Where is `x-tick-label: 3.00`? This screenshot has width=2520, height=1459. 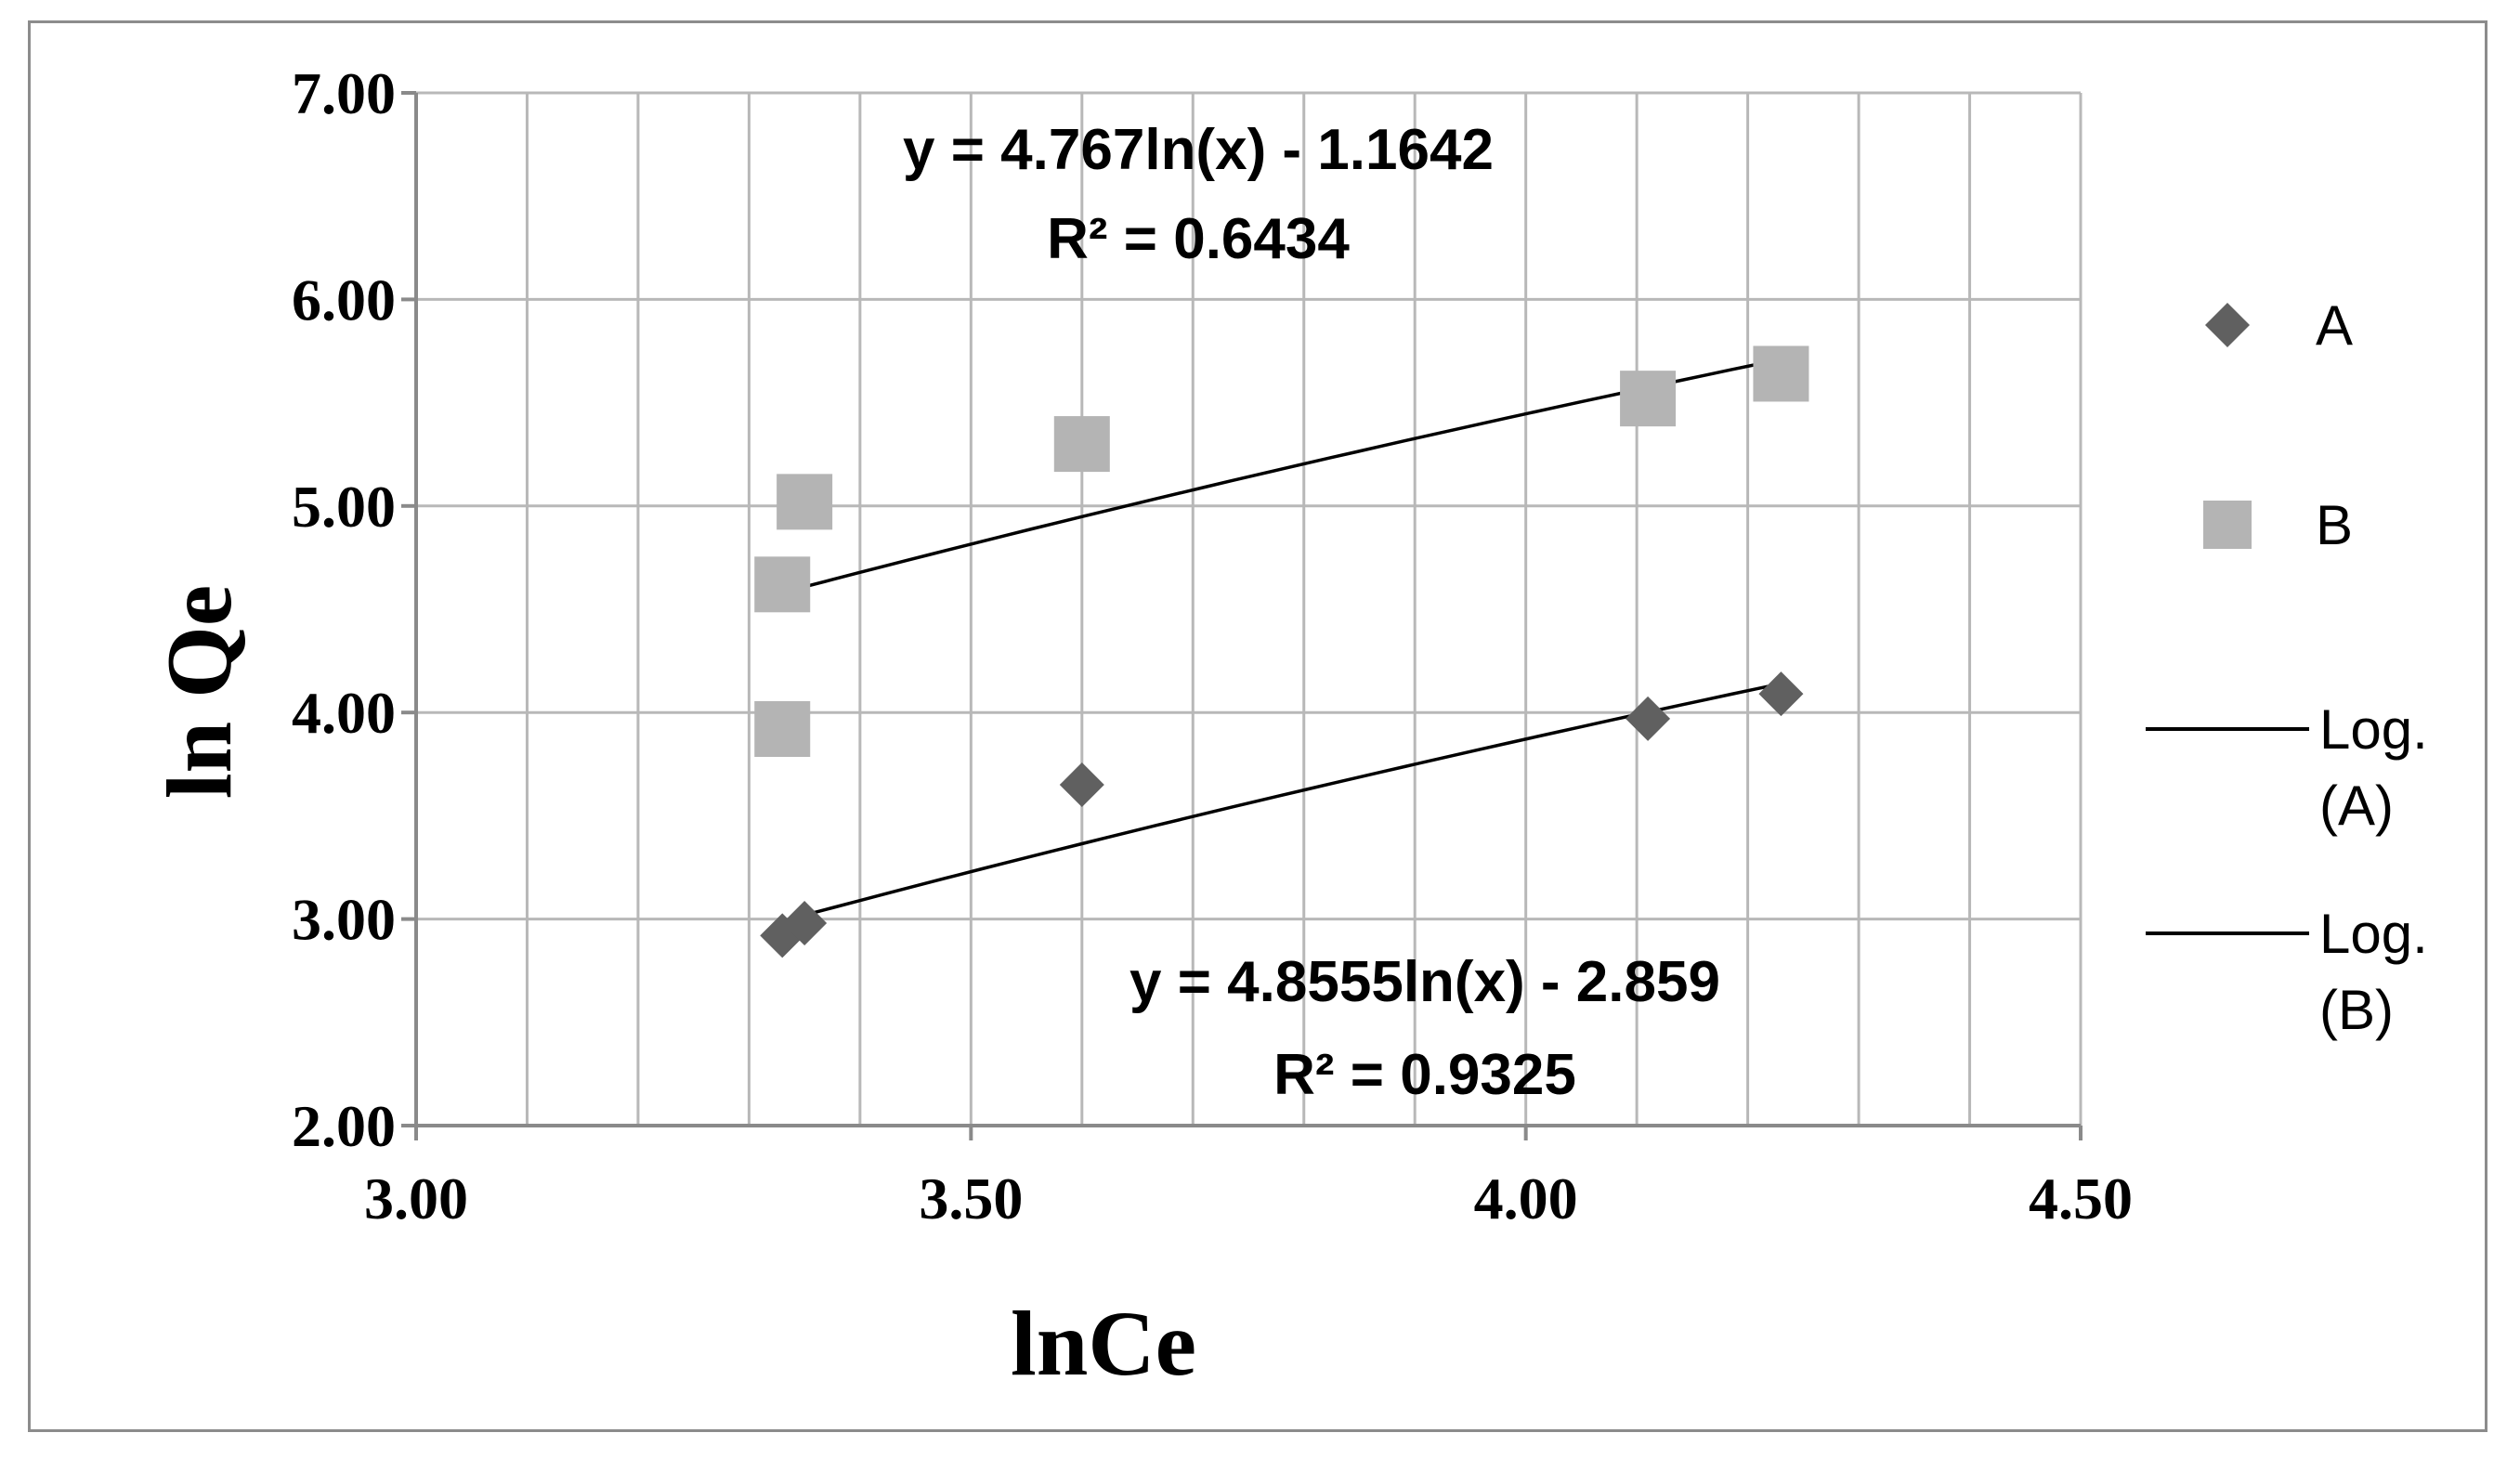 x-tick-label: 3.00 is located at coordinates (416, 1198).